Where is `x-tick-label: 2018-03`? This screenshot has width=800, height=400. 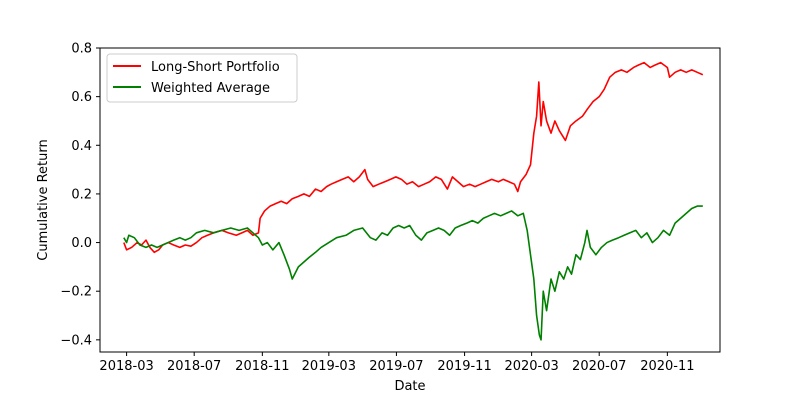
x-tick-label: 2018-03 is located at coordinates (126, 366).